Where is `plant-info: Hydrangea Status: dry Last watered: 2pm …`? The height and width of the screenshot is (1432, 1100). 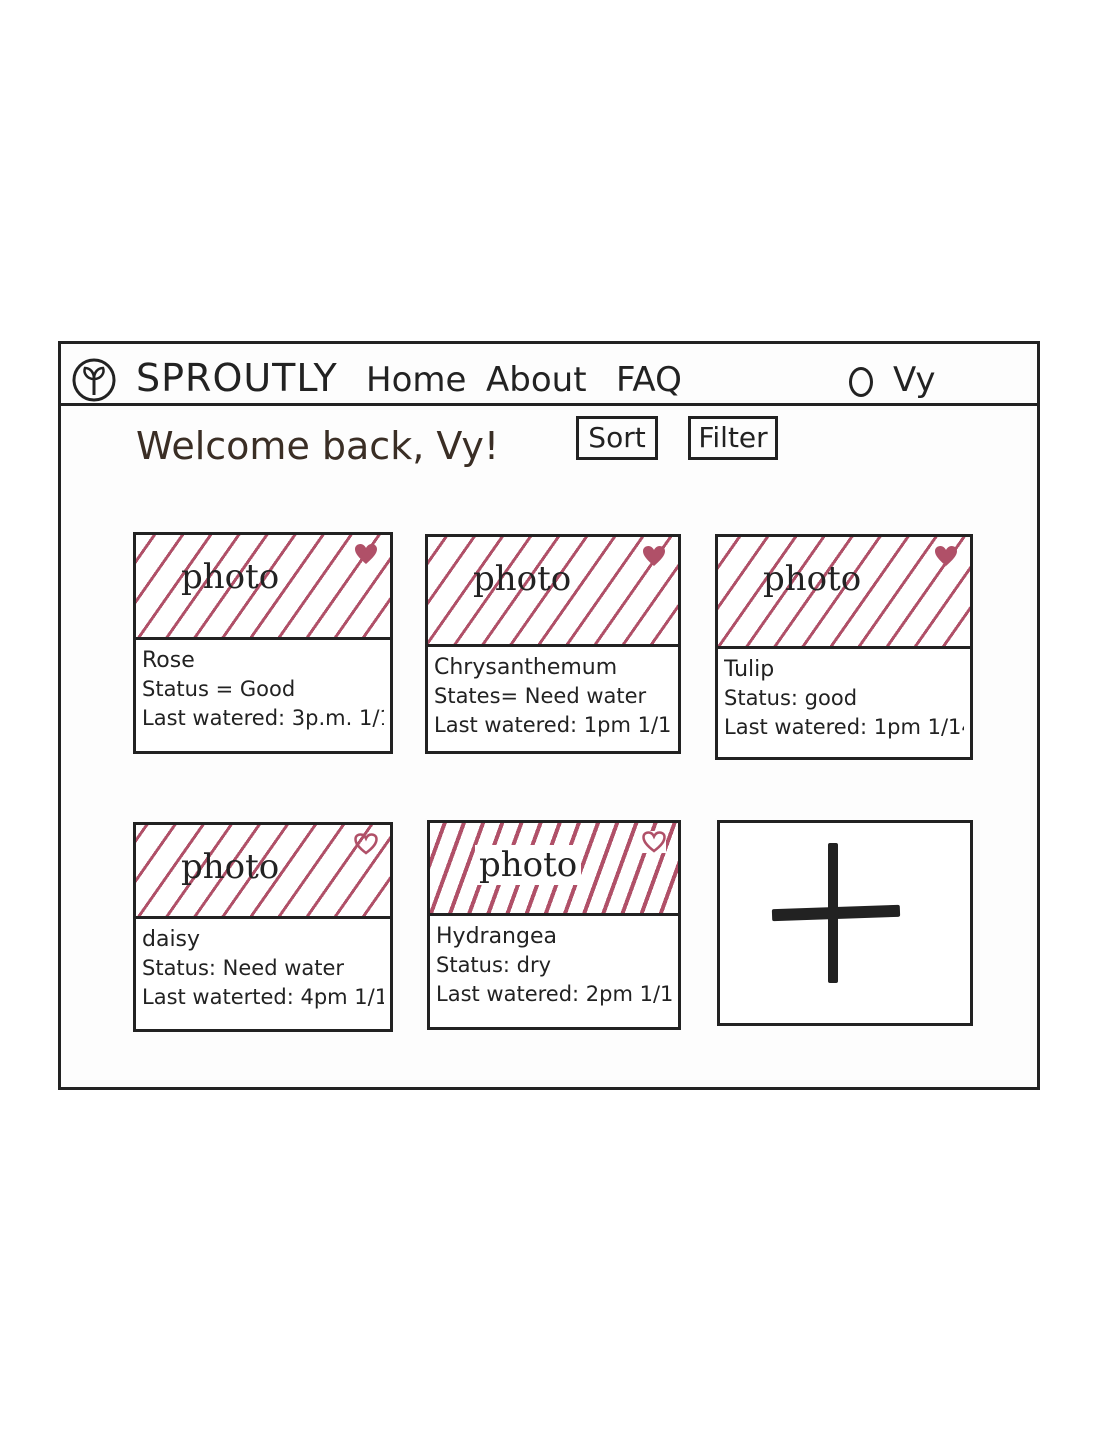
plant-info: Hydrangea Status: dry Last watered: 2pm … is located at coordinates (554, 962).